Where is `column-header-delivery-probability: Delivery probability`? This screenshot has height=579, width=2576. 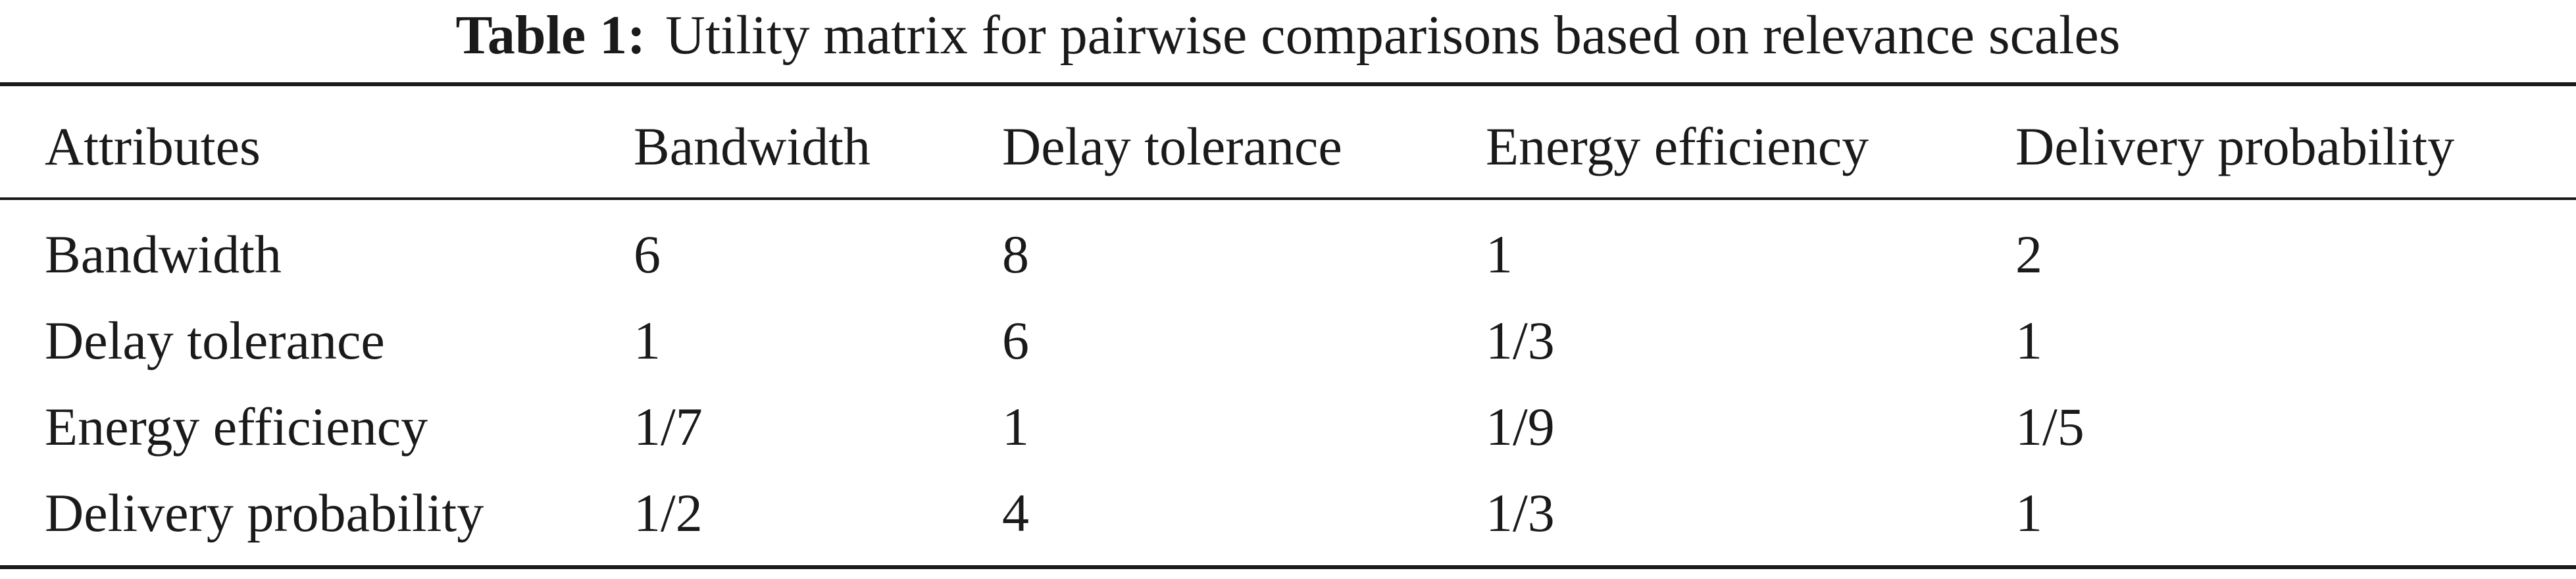 column-header-delivery-probability: Delivery probability is located at coordinates (2235, 146).